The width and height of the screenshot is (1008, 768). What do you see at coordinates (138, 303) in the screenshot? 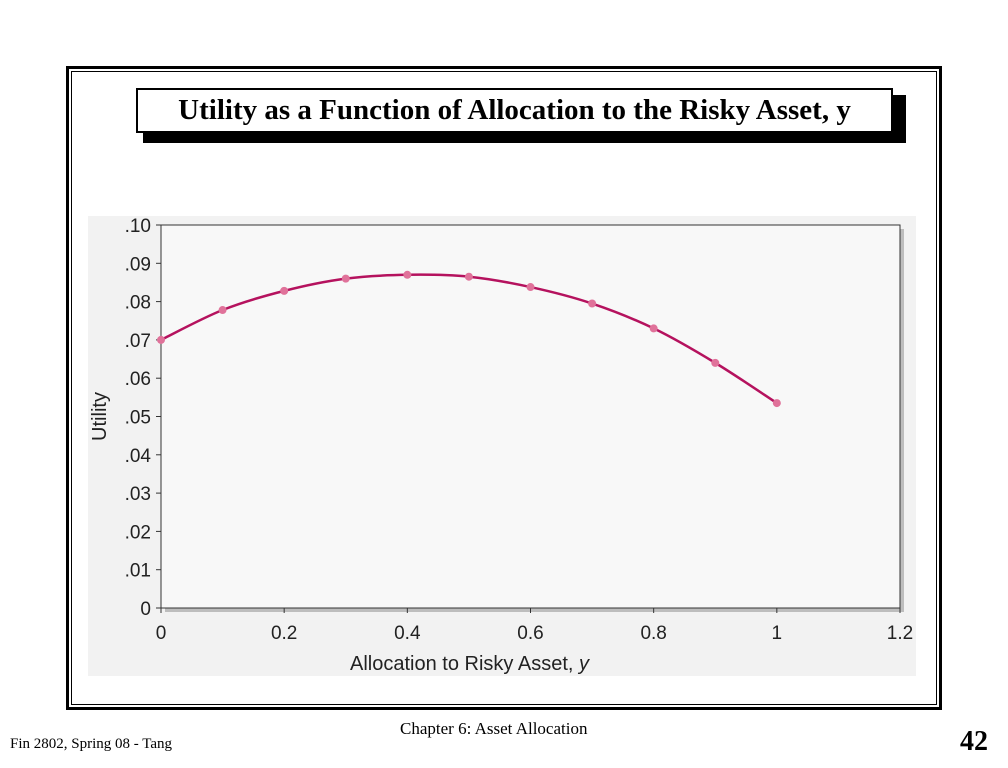
I see `y-tick-label: .08` at bounding box center [138, 303].